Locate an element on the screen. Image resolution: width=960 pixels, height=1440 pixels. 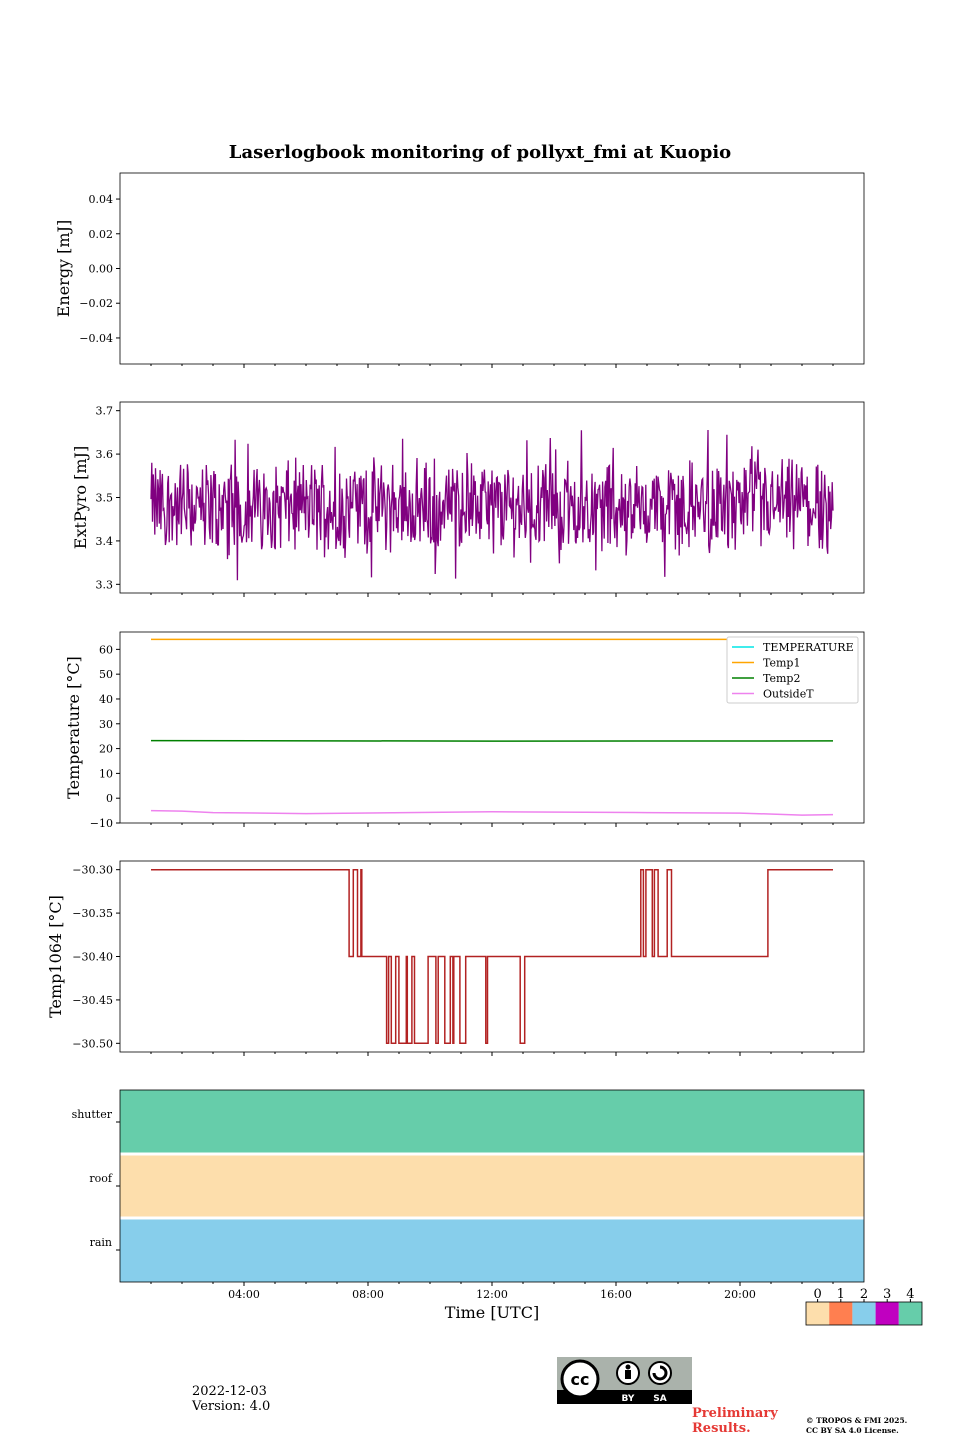
y-tick-label: 50 is located at coordinates (106, 674).